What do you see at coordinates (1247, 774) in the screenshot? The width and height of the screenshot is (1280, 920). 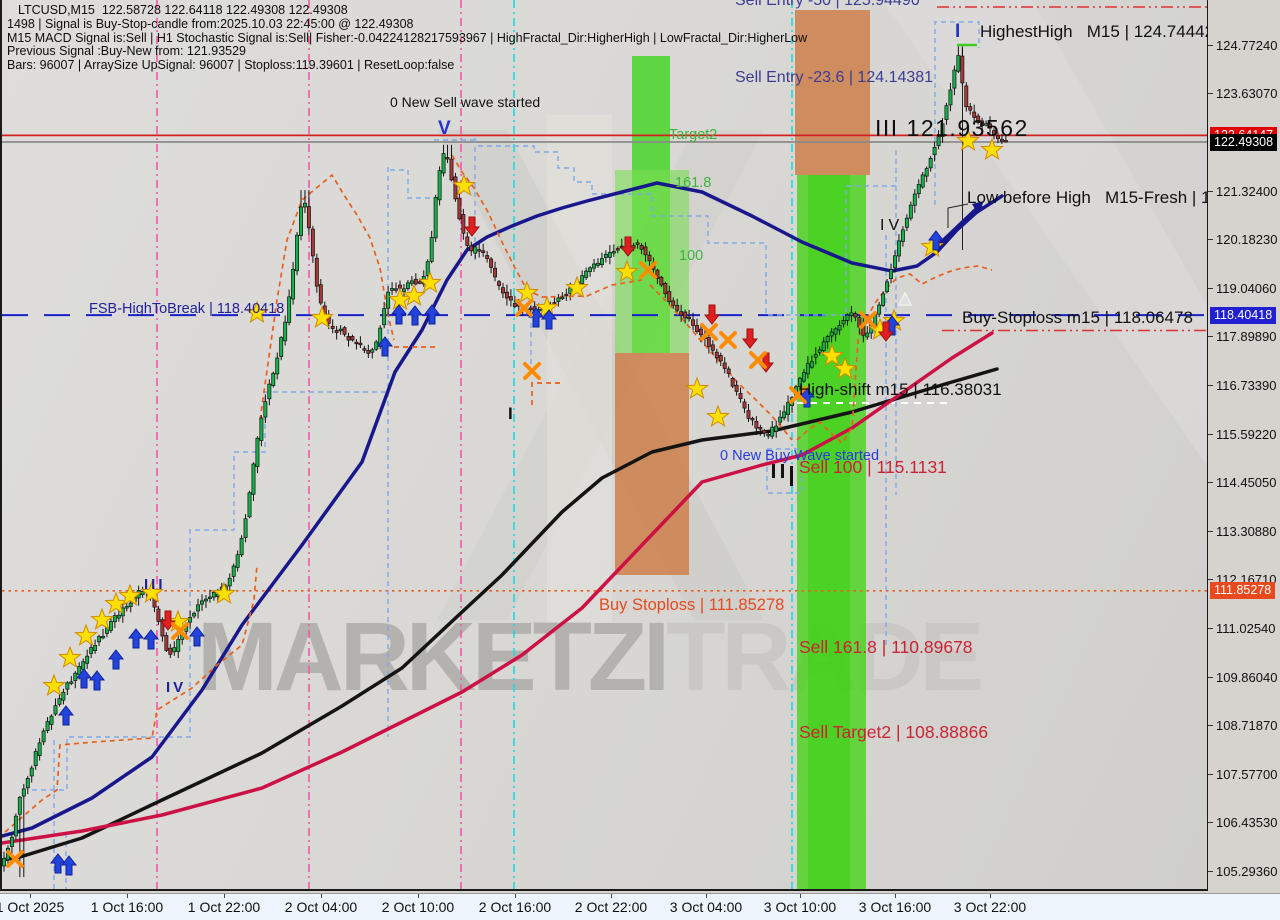 I see `price-label: 107.57700` at bounding box center [1247, 774].